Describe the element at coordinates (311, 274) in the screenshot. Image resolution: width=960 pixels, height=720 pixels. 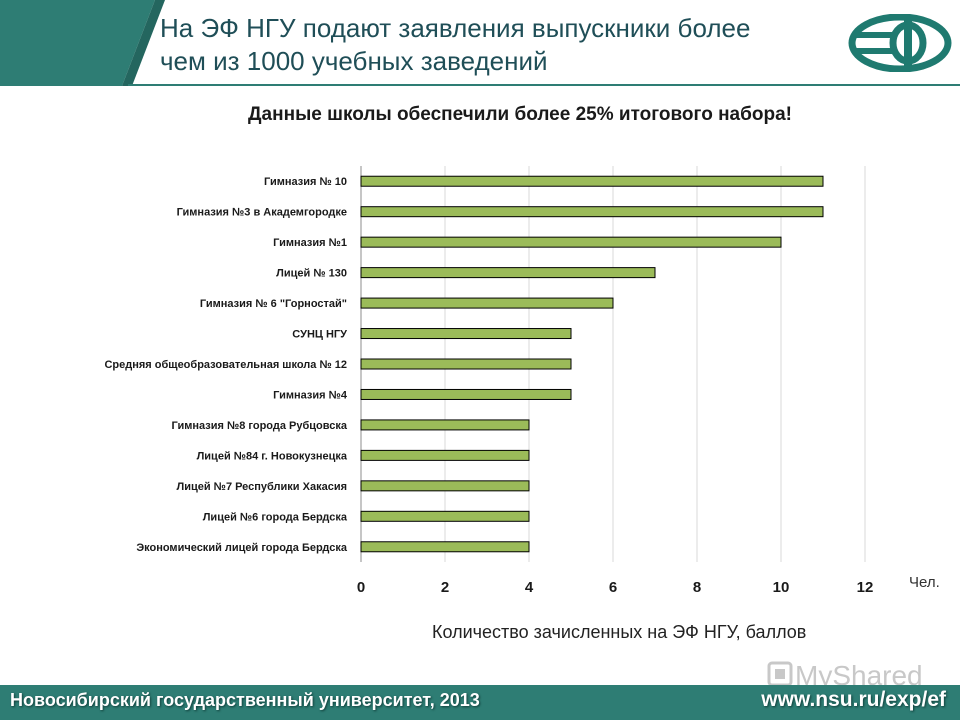
I see `category-label-4: Лицей № 130` at that location.